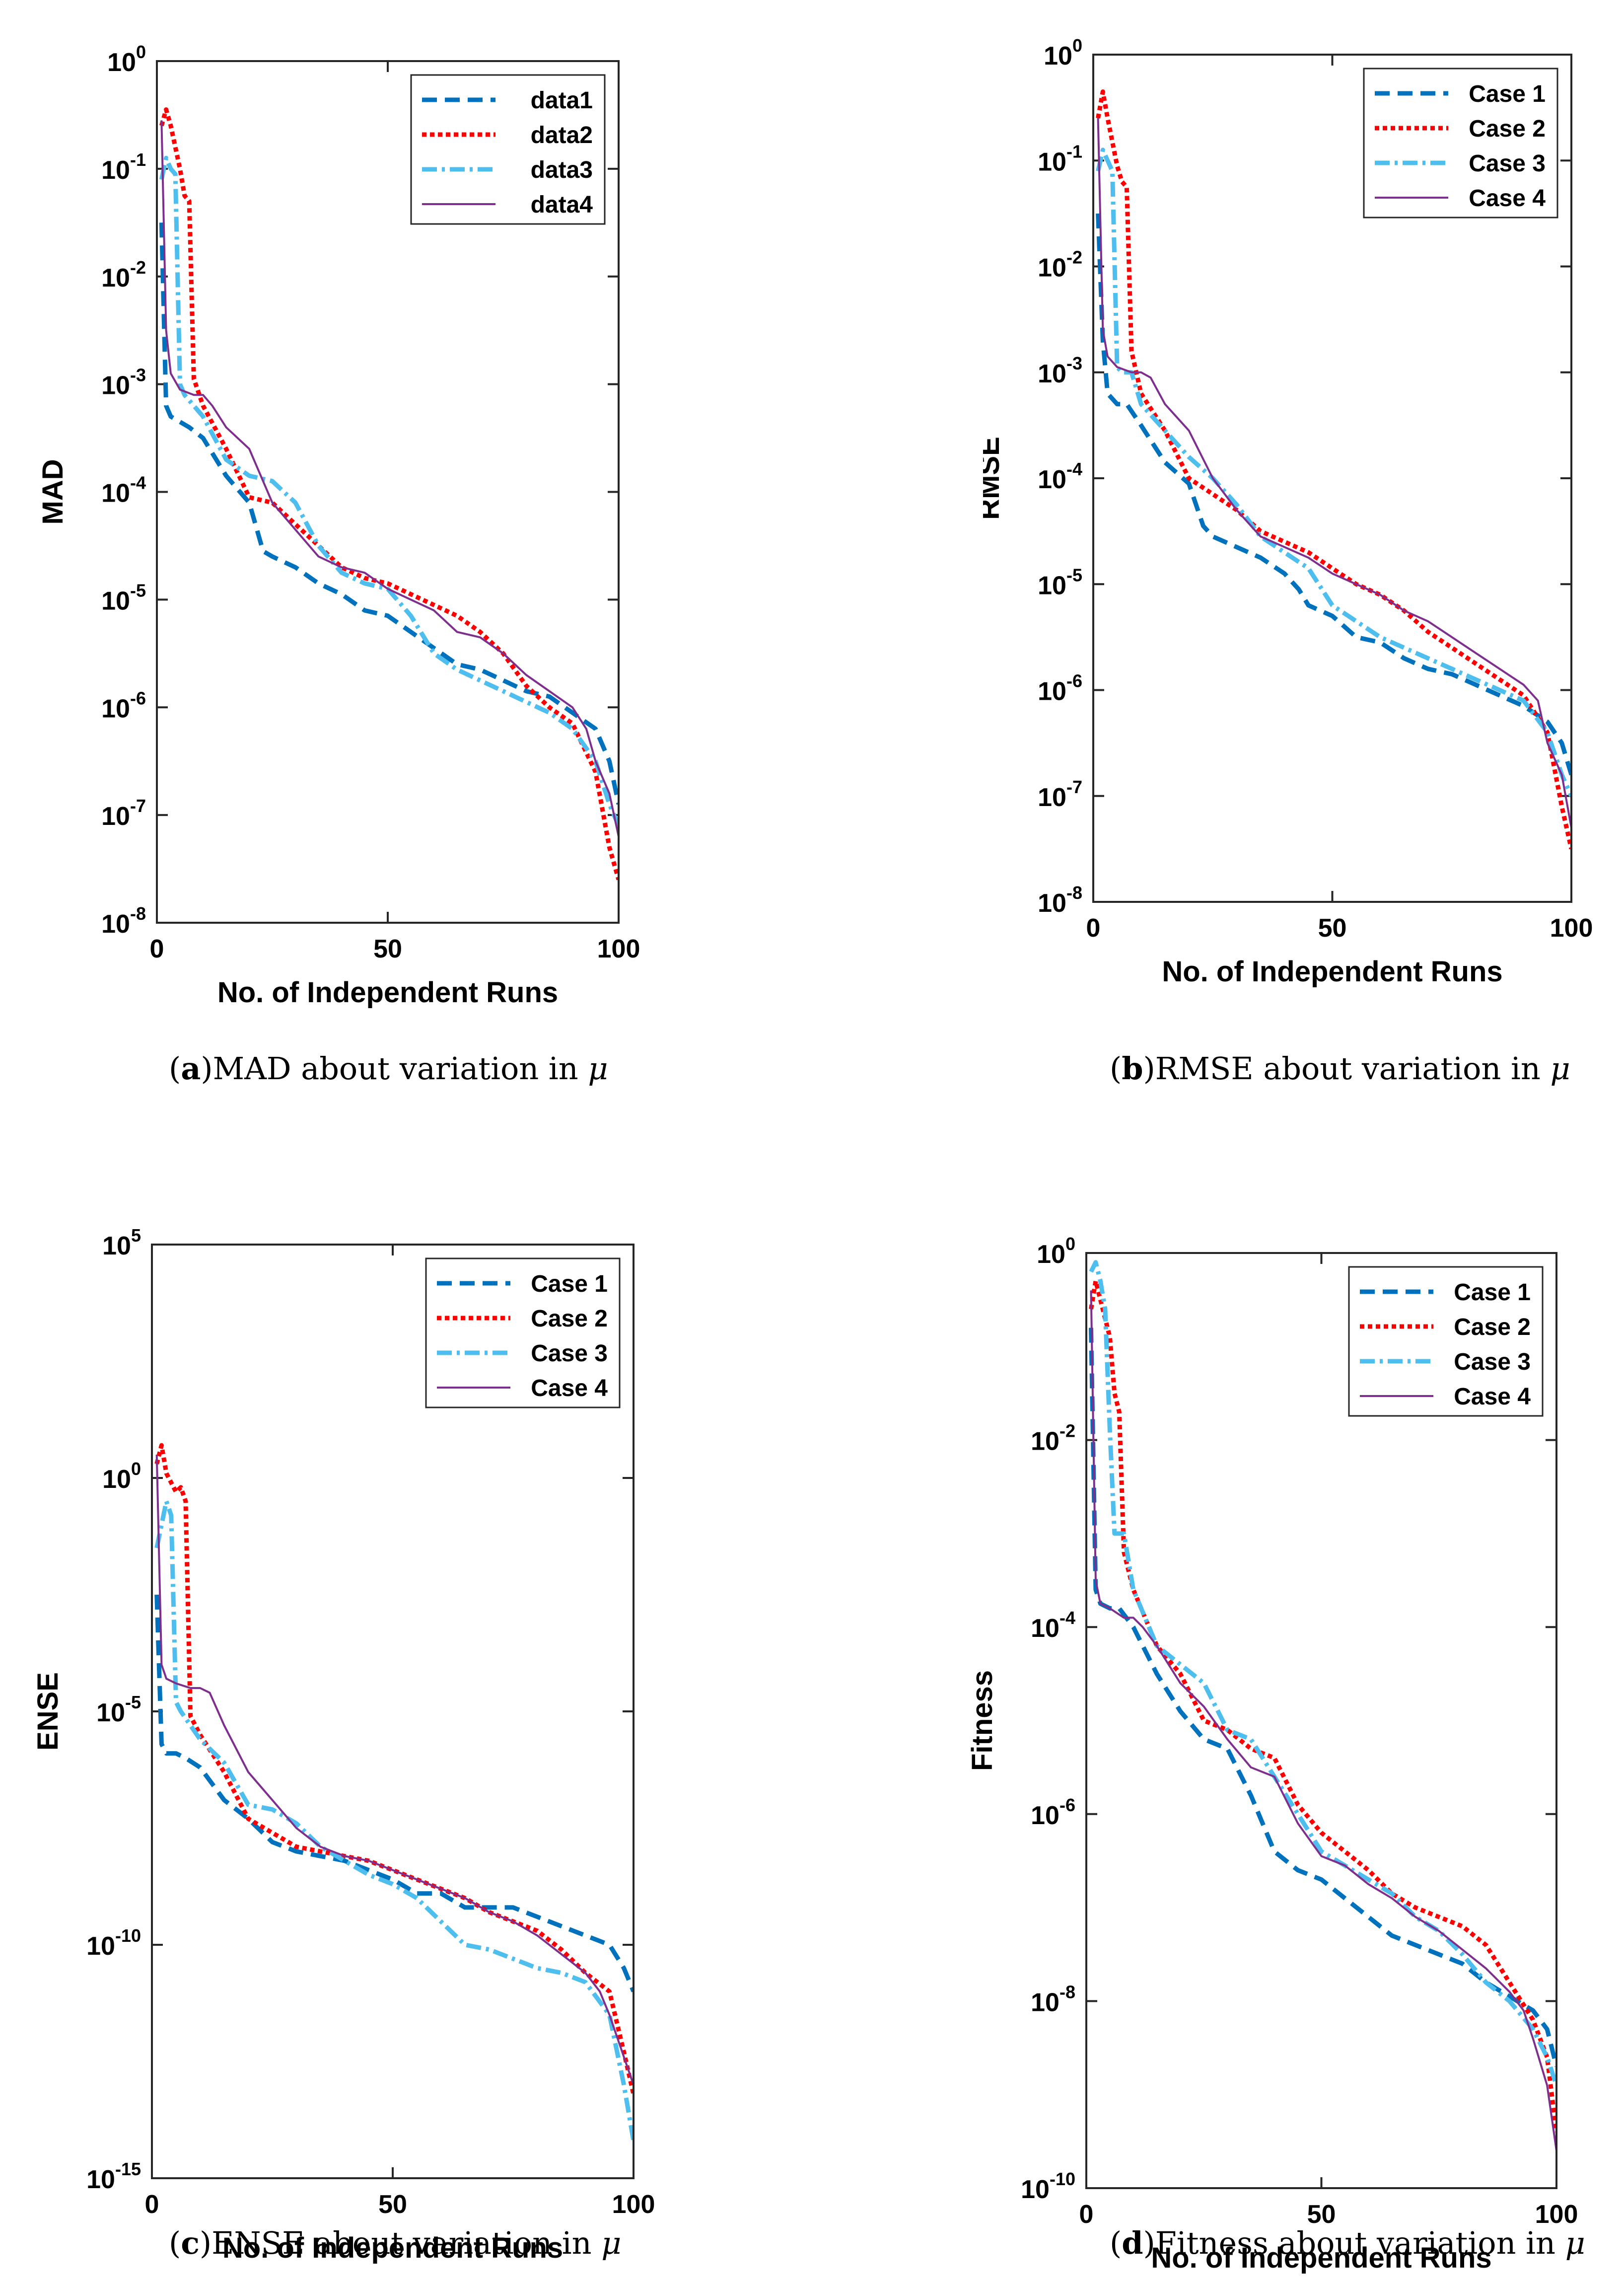  I want to click on y-tick-label: 10⁻¹⁵, so click(113, 2176).